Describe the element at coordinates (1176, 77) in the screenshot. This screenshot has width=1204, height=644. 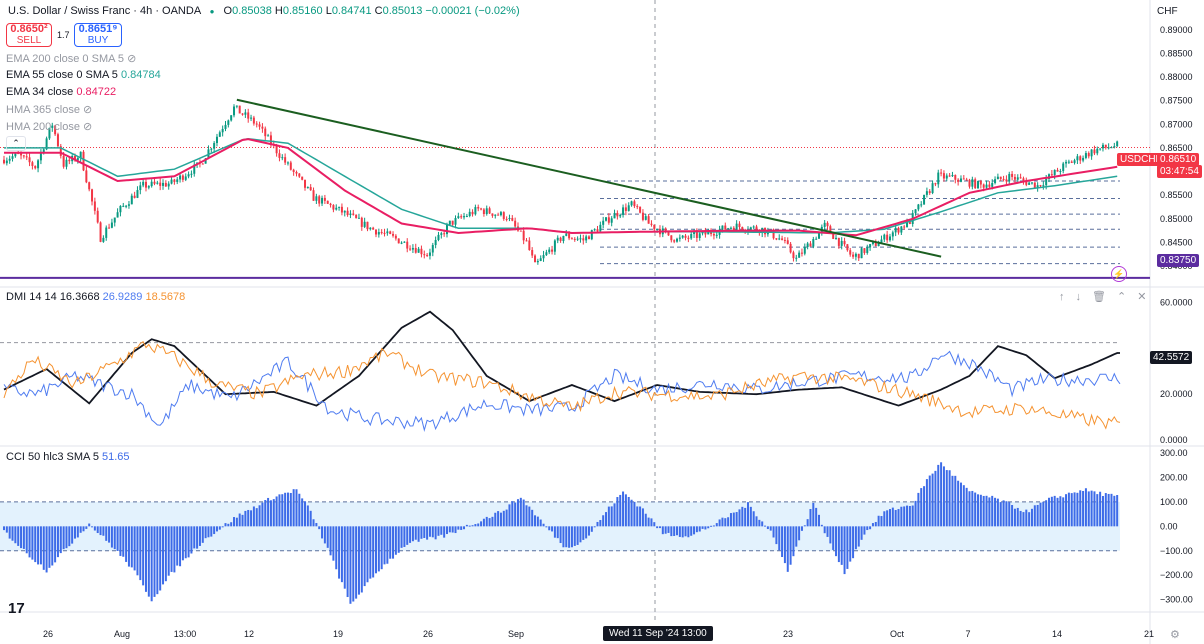
I see `price-tick-label: 0.88000` at that location.